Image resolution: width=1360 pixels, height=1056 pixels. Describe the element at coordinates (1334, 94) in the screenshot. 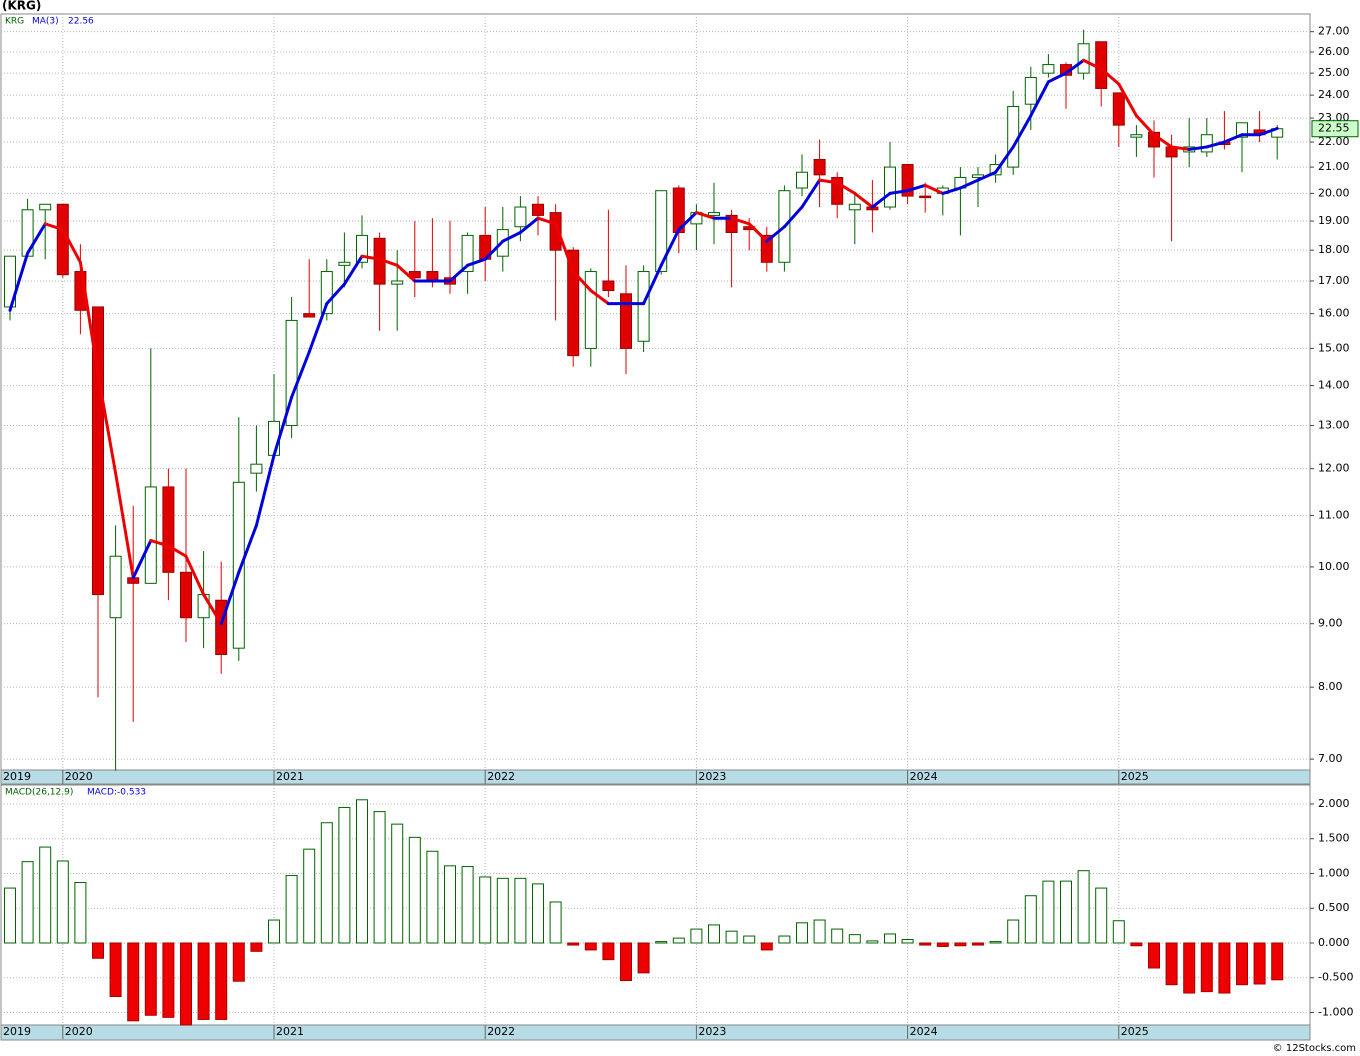

I see `y-tick-label: 24.00` at that location.